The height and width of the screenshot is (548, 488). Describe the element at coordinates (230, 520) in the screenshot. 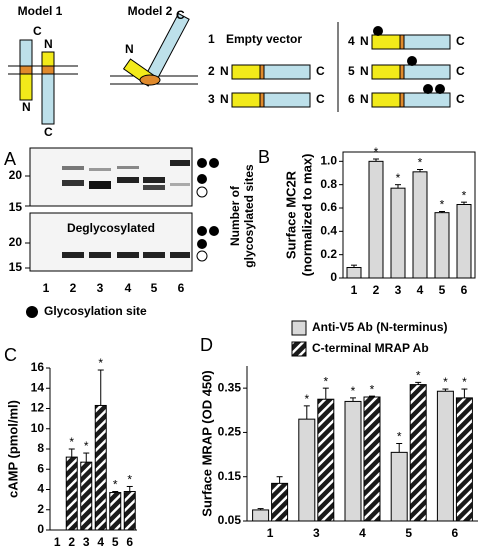

I see `y-tick-label: 0.05` at that location.